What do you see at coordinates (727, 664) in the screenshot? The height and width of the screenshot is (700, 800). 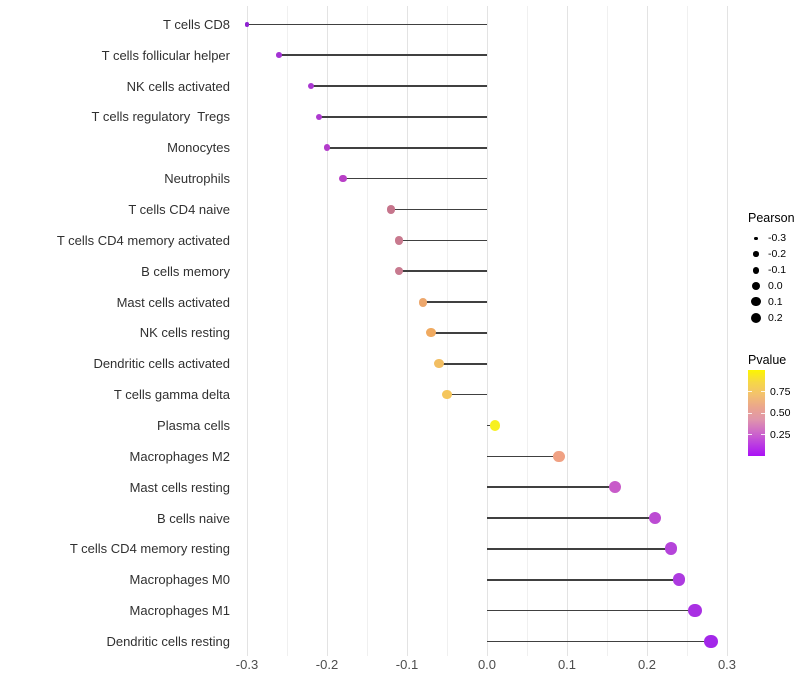 I see `x-axis-tick-label: 0.3` at bounding box center [727, 664].